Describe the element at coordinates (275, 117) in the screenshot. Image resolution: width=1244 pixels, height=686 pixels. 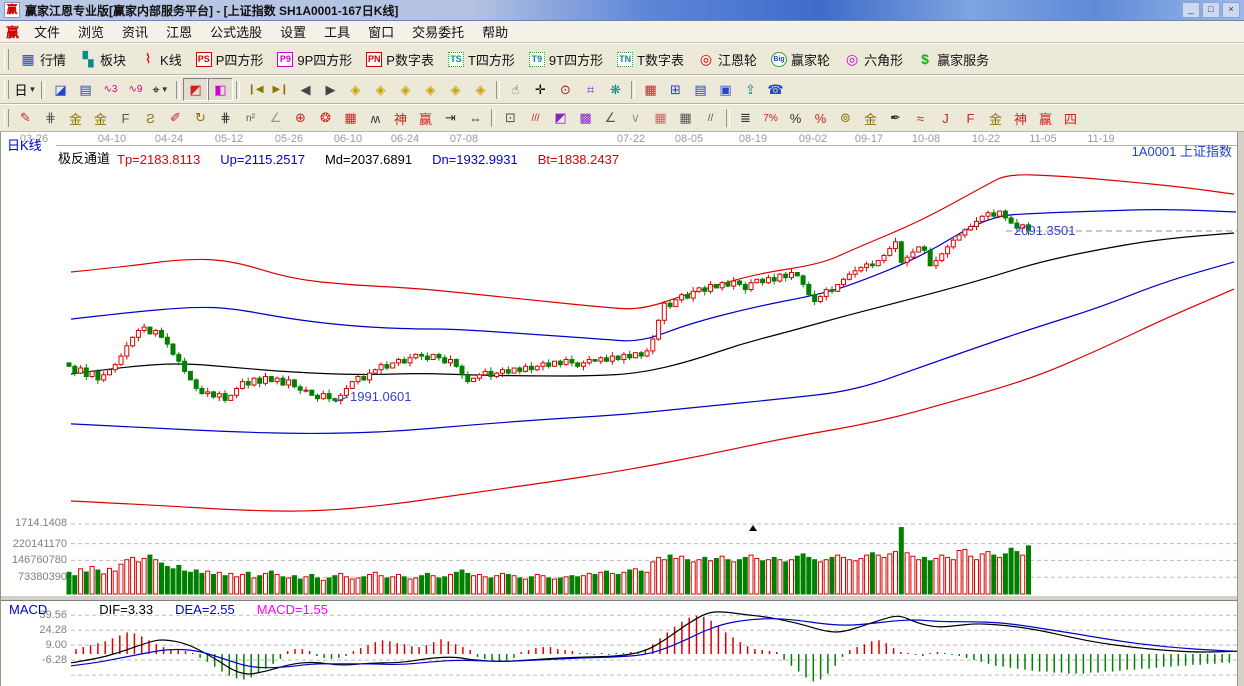
I see `angle-mirror-button: ∠` at that location.